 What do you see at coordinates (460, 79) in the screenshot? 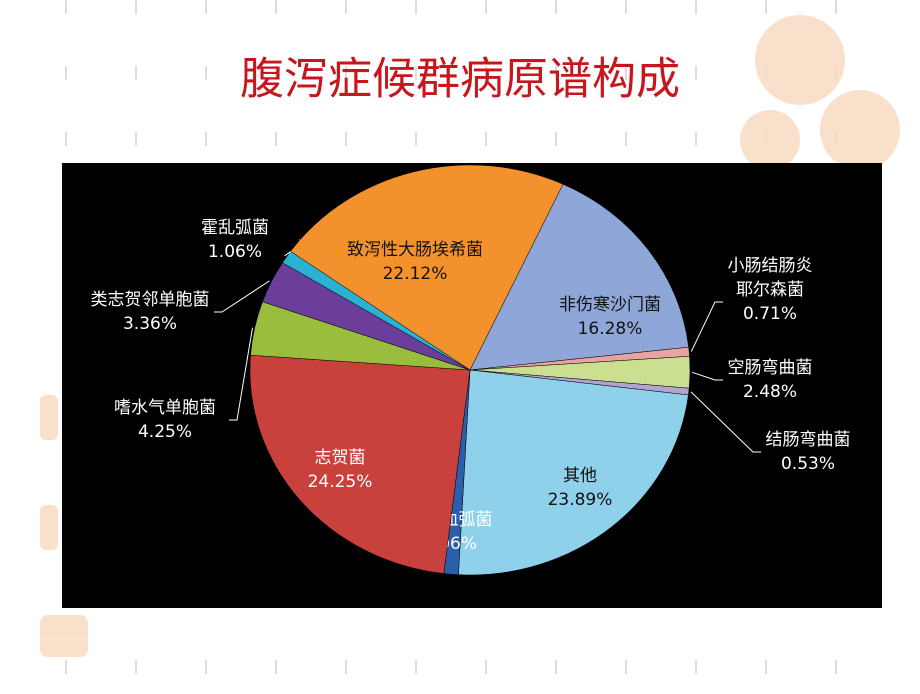
I see `chart-title: 腹泻症候群病原谱构成` at bounding box center [460, 79].